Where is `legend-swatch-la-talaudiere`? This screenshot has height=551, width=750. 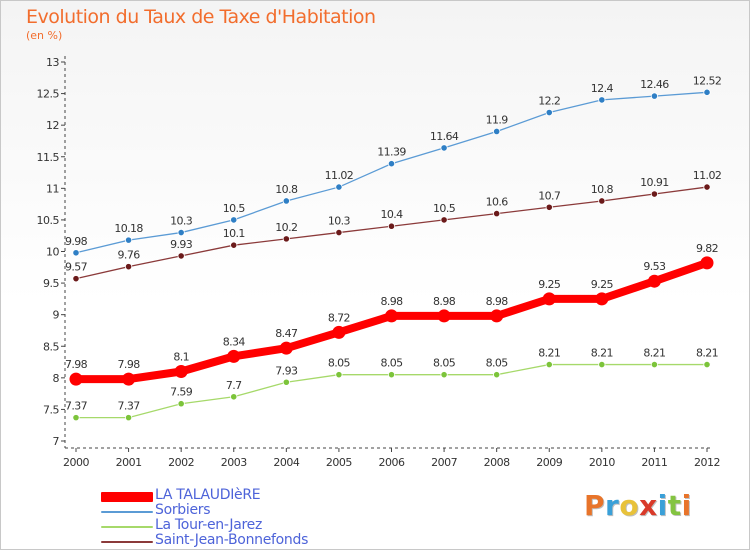 legend-swatch-la-talaudiere is located at coordinates (127, 497).